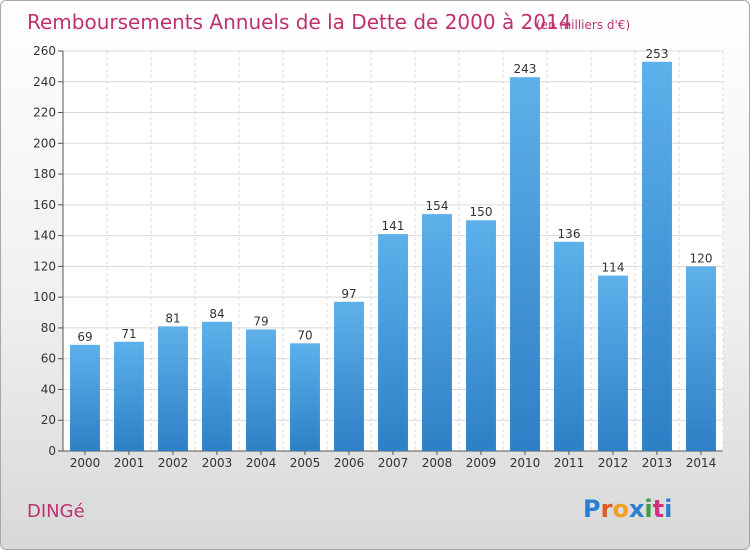 The height and width of the screenshot is (550, 750). I want to click on value-label: 114, so click(613, 268).